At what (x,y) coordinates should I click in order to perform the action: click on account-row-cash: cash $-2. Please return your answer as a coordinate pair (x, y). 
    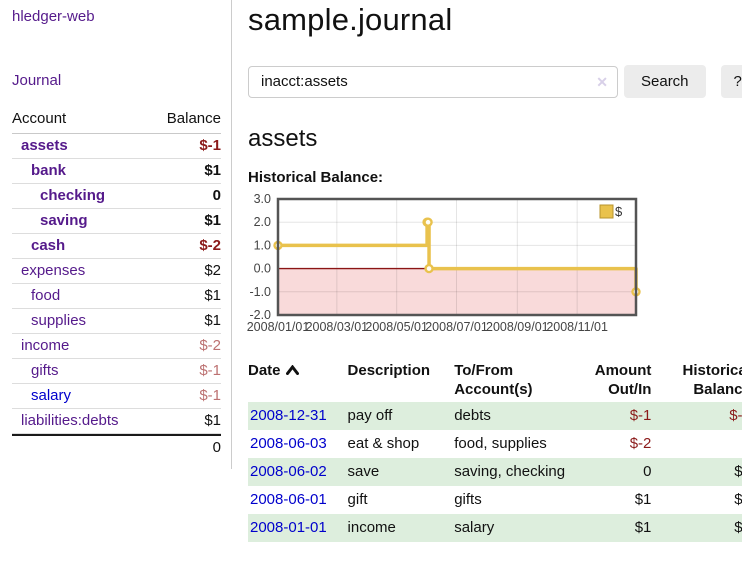
    Looking at the image, I should click on (116, 246).